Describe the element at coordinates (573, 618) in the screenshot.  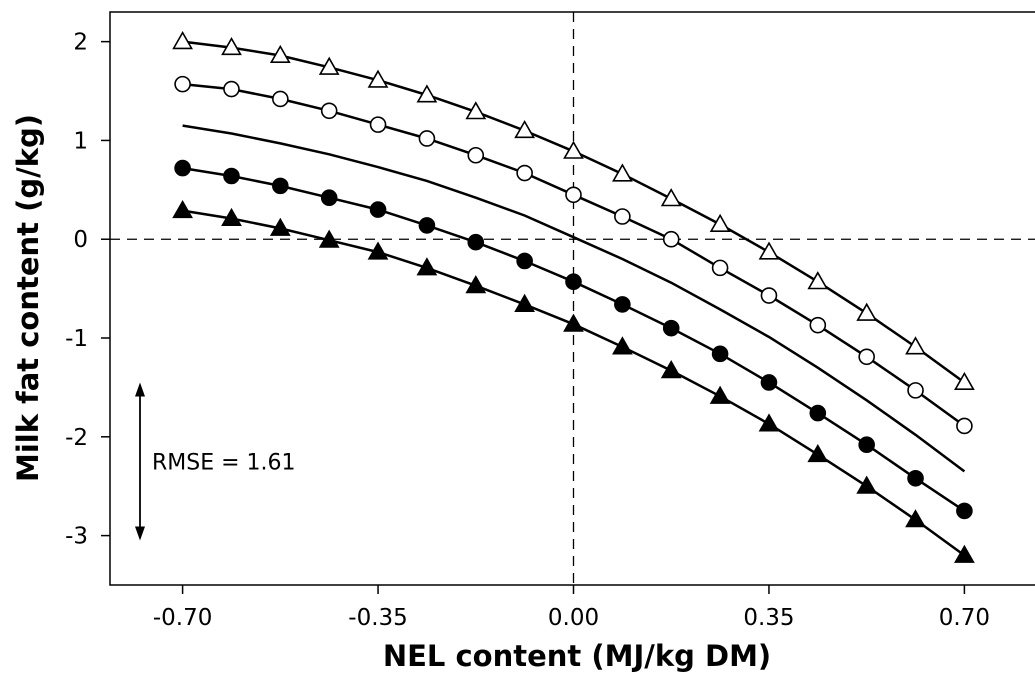
I see `x-tick-label: 0.00` at that location.